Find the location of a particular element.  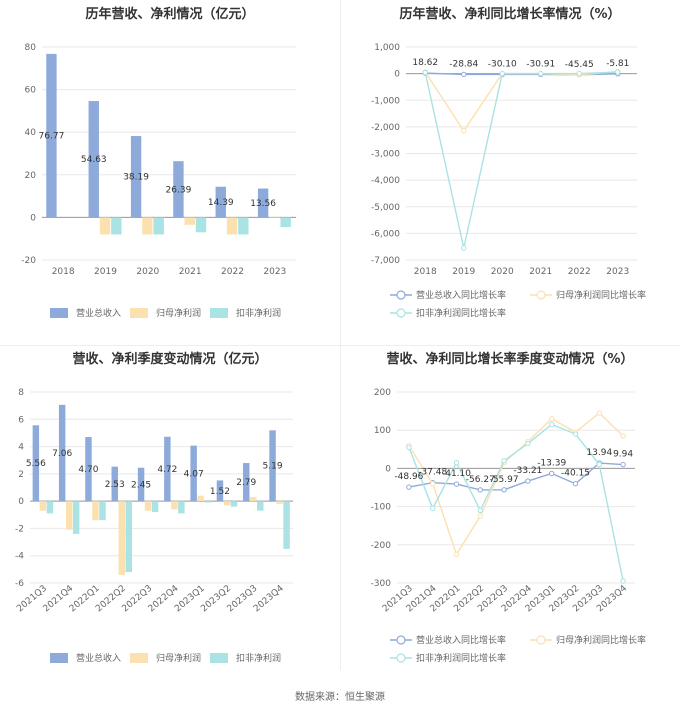

y-tick-label: -2 is located at coordinates (19, 529).